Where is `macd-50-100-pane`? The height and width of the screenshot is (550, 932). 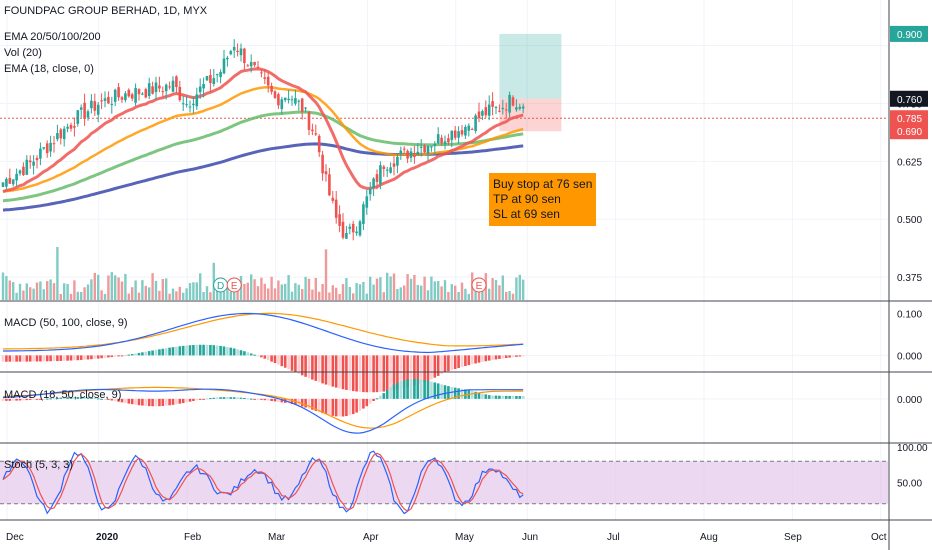
macd-50-100-pane is located at coordinates (444, 352).